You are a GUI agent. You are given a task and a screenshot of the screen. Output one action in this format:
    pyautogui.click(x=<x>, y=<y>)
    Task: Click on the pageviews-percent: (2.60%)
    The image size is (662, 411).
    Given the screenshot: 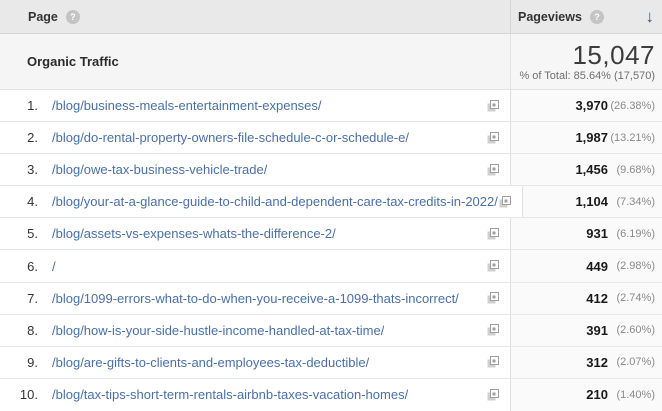 What is the action you would take?
    pyautogui.click(x=635, y=330)
    